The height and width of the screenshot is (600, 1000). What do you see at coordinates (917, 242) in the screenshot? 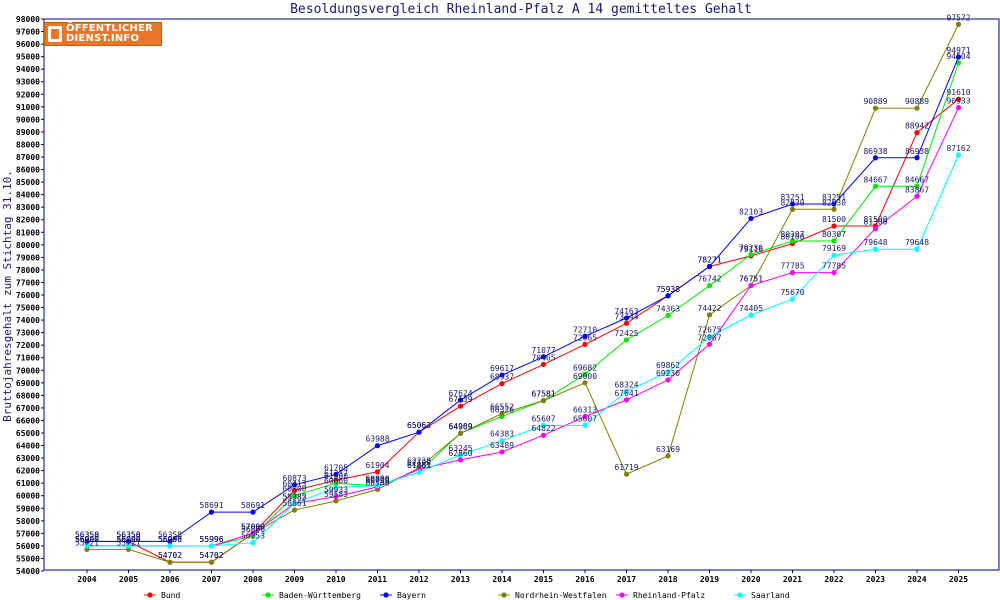
I see `data-label: 79648` at bounding box center [917, 242].